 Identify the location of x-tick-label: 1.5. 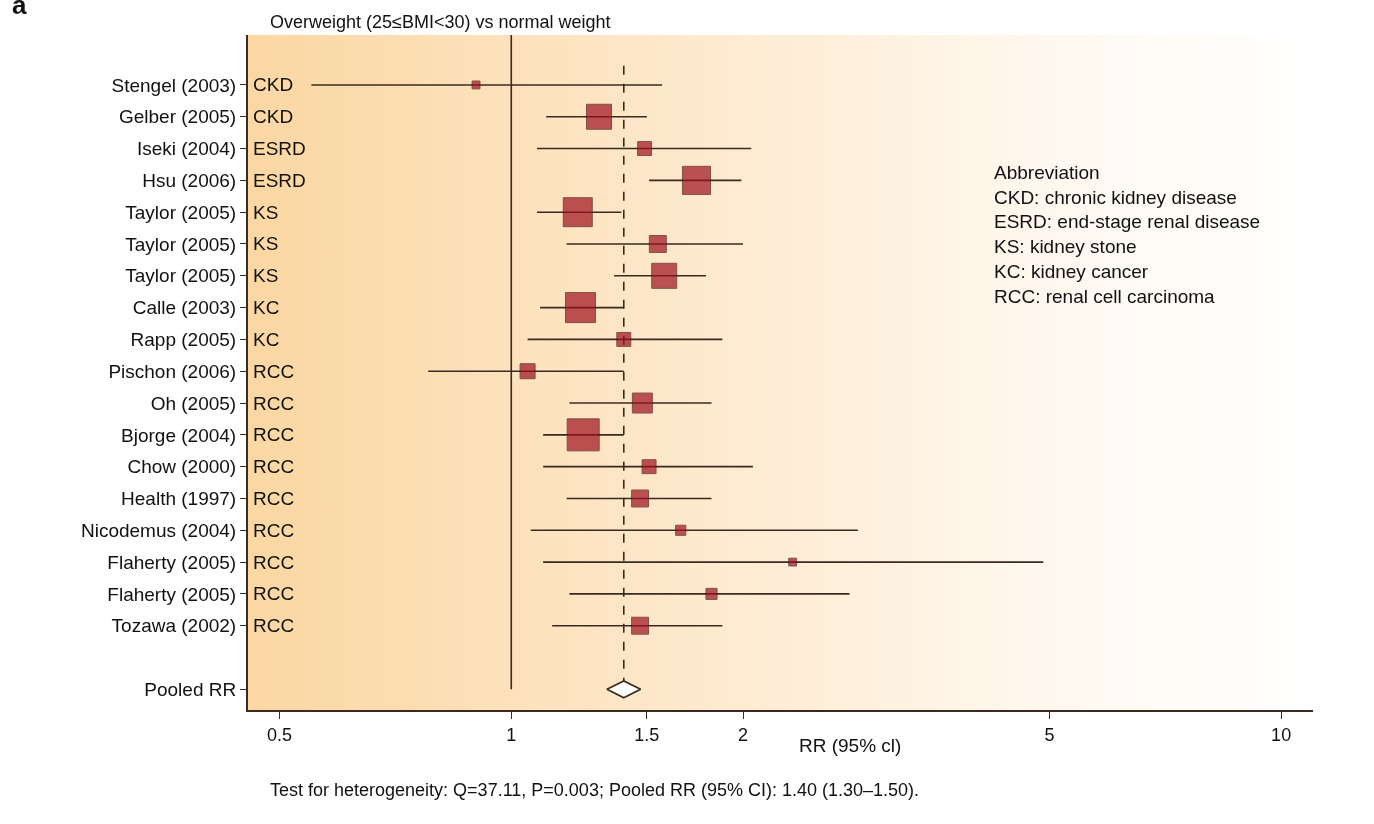
(647, 734).